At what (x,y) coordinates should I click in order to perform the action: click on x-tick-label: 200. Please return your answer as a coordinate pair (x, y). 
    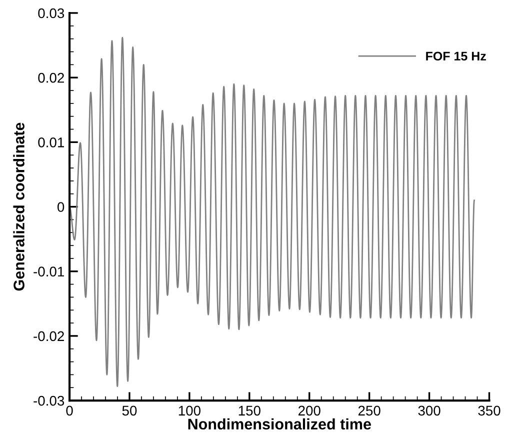
    Looking at the image, I should click on (309, 411).